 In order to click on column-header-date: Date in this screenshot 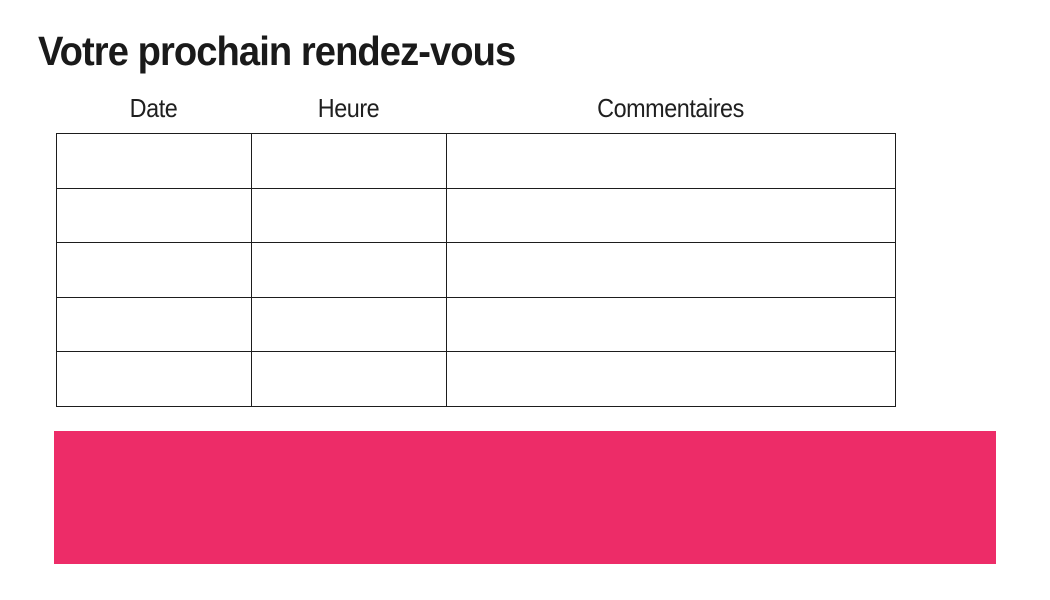, I will do `click(153, 108)`.